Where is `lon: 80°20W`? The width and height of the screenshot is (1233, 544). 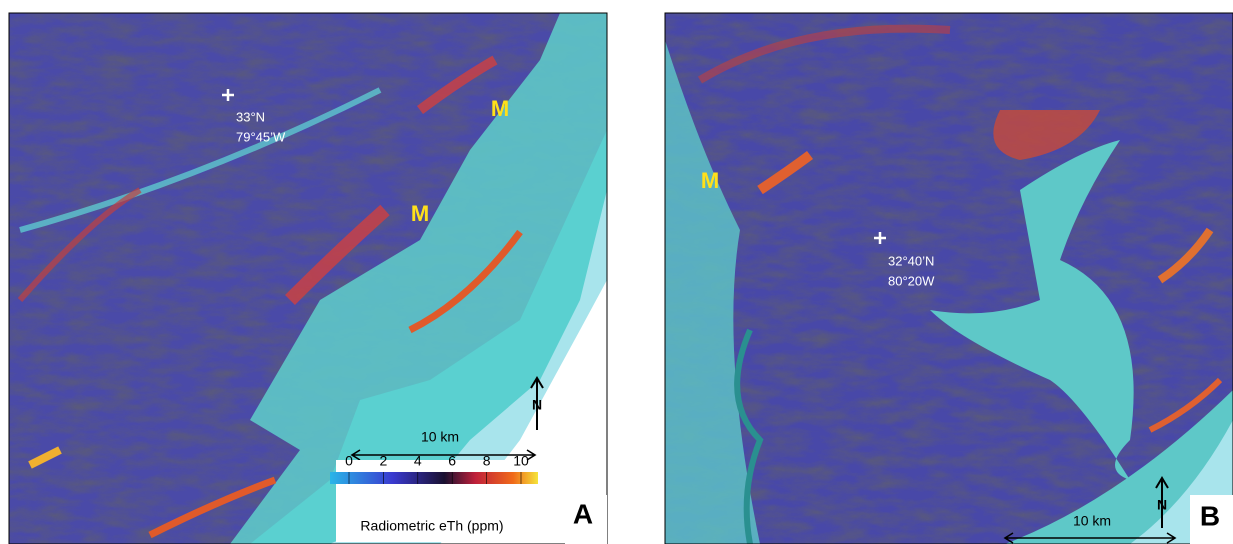
lon: 80°20W is located at coordinates (911, 280).